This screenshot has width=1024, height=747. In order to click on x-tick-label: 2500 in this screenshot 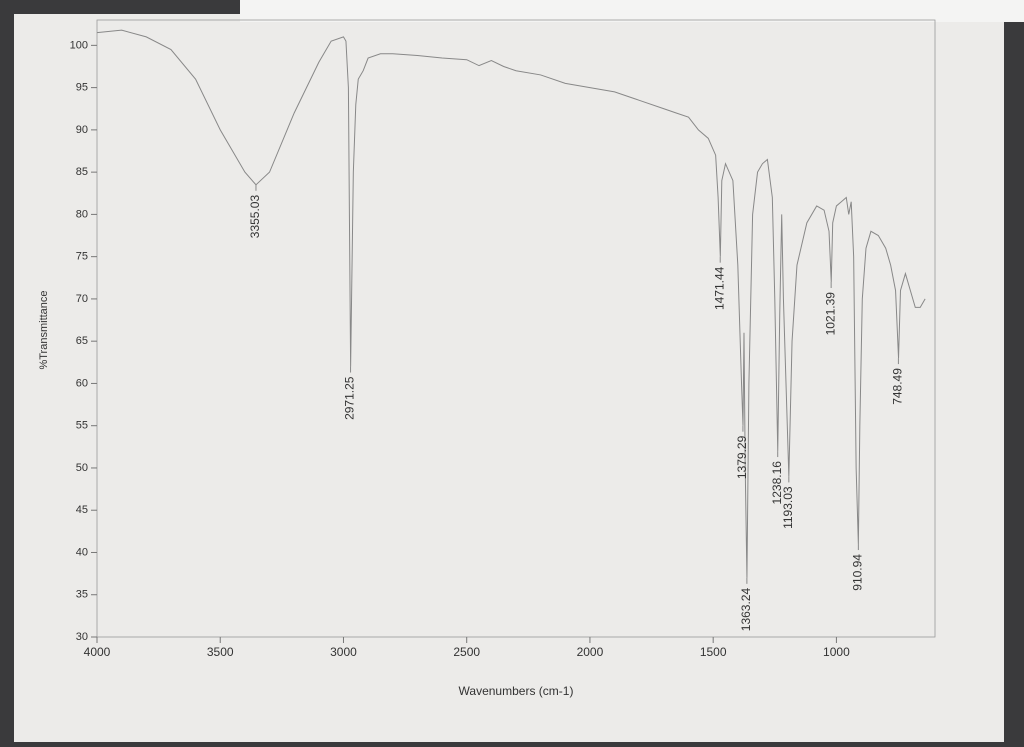, I will do `click(466, 652)`.